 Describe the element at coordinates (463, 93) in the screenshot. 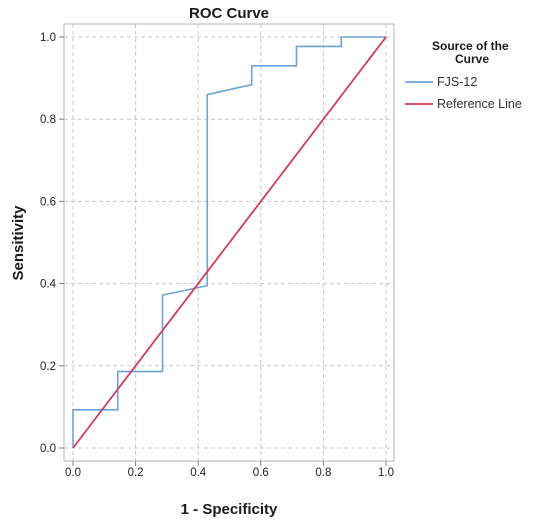

I see `legend-items: FJS-12 Reference Line` at that location.